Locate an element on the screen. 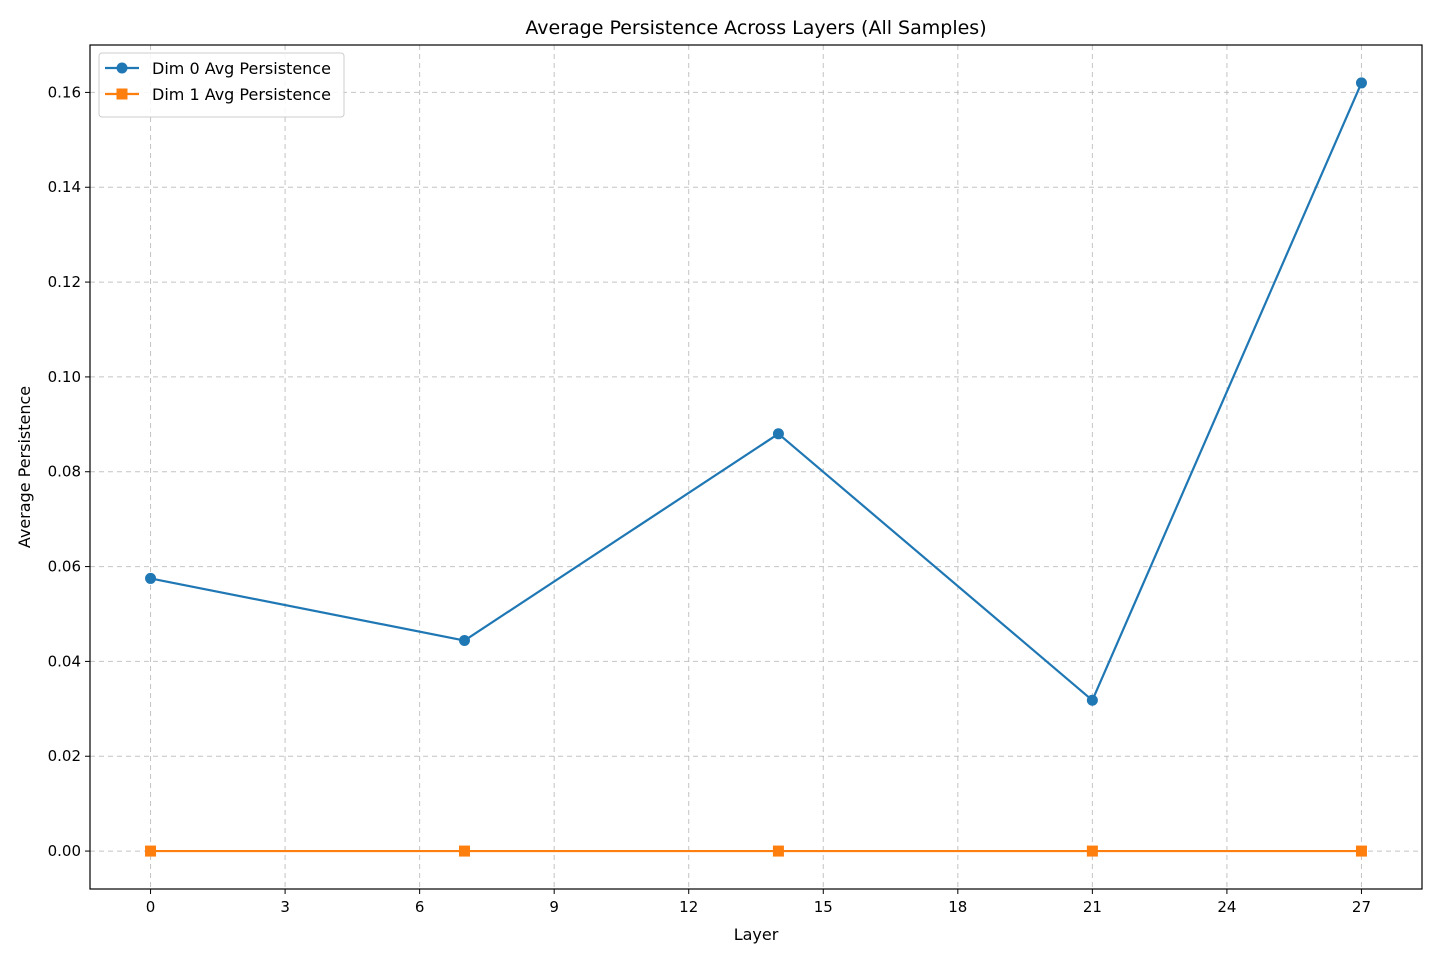 The height and width of the screenshot is (960, 1440). legend-box is located at coordinates (221, 85).